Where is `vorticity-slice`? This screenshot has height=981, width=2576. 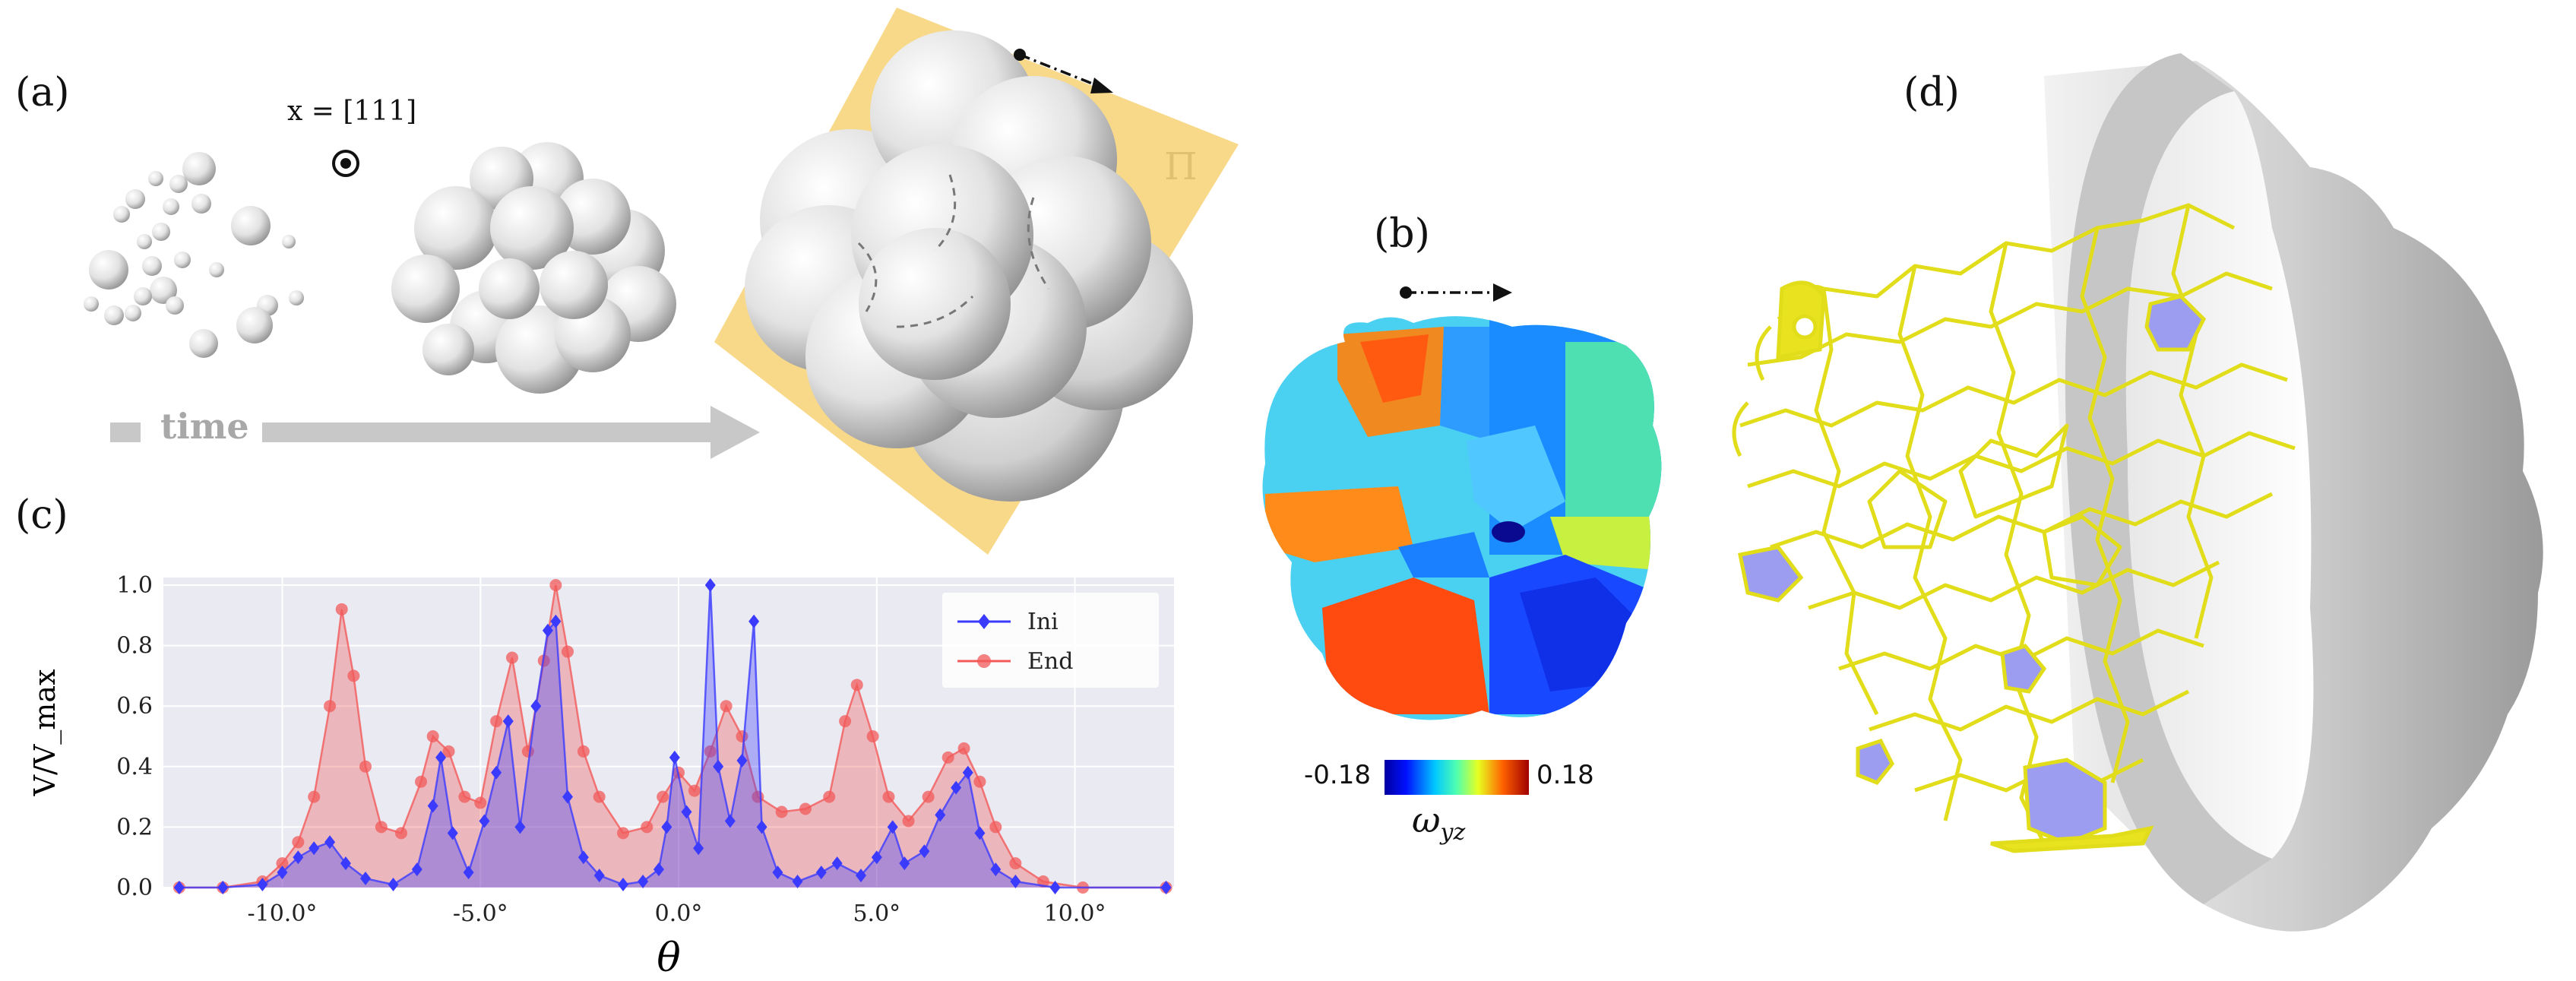 vorticity-slice is located at coordinates (1462, 518).